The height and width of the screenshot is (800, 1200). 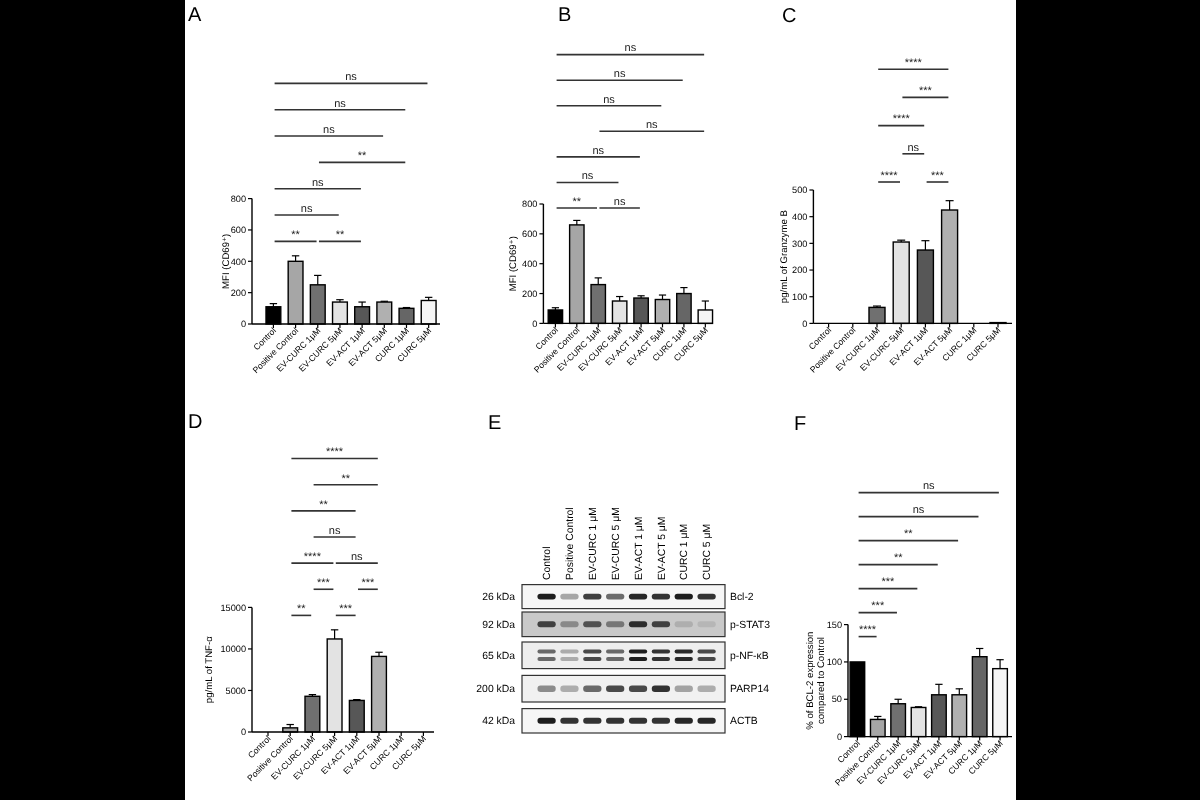 What do you see at coordinates (495, 424) in the screenshot?
I see `text: E` at bounding box center [495, 424].